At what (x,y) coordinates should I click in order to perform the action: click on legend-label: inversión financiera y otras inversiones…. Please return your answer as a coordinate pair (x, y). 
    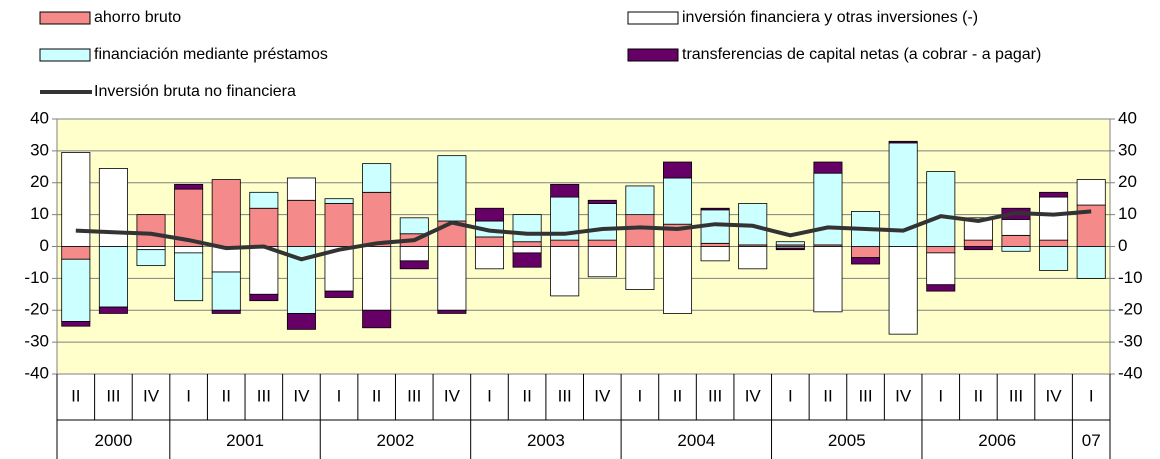
    Looking at the image, I should click on (830, 17).